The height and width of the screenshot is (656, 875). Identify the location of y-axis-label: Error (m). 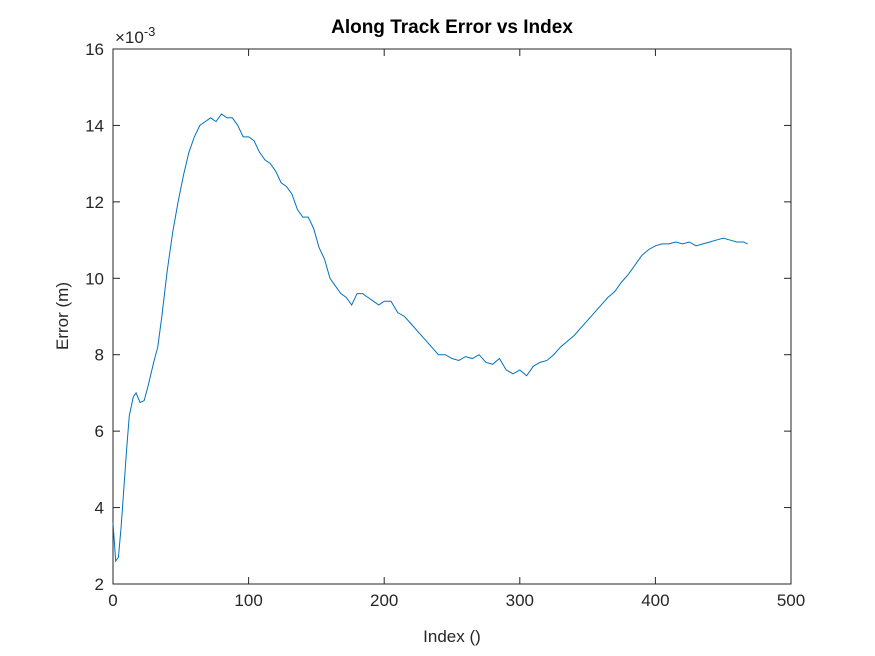
(62, 316).